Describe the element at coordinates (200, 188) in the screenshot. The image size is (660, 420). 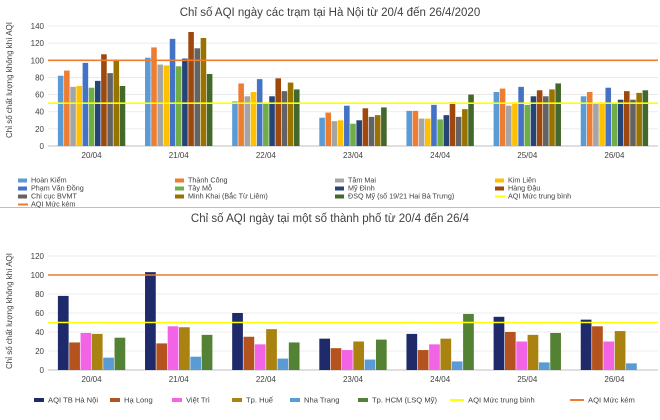
I see `legend-label-tay-mo: Tây Mỗ` at that location.